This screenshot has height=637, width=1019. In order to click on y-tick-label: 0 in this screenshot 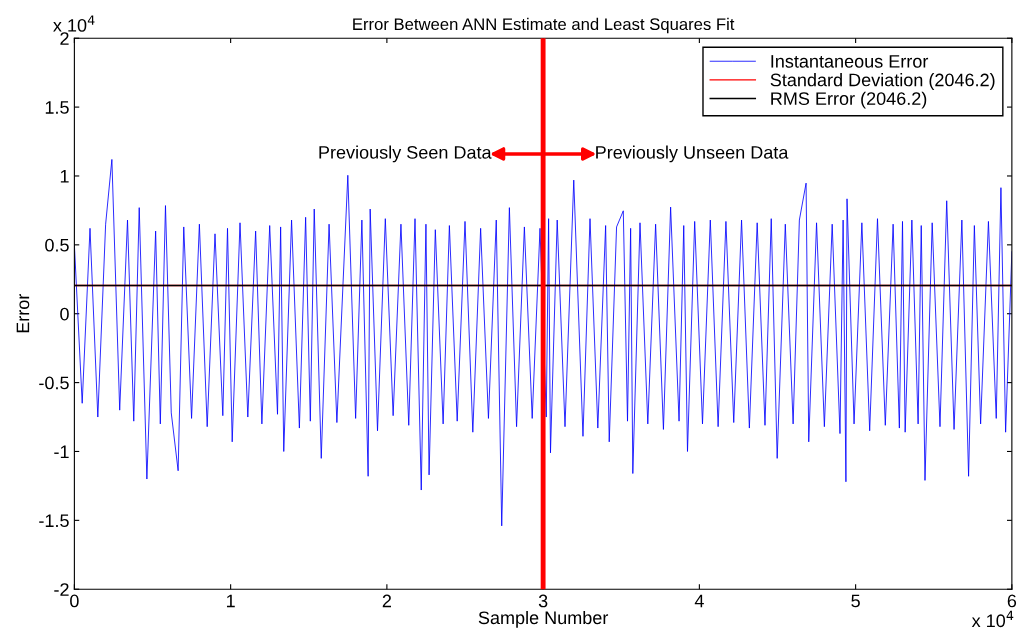, I will do `click(64, 314)`.